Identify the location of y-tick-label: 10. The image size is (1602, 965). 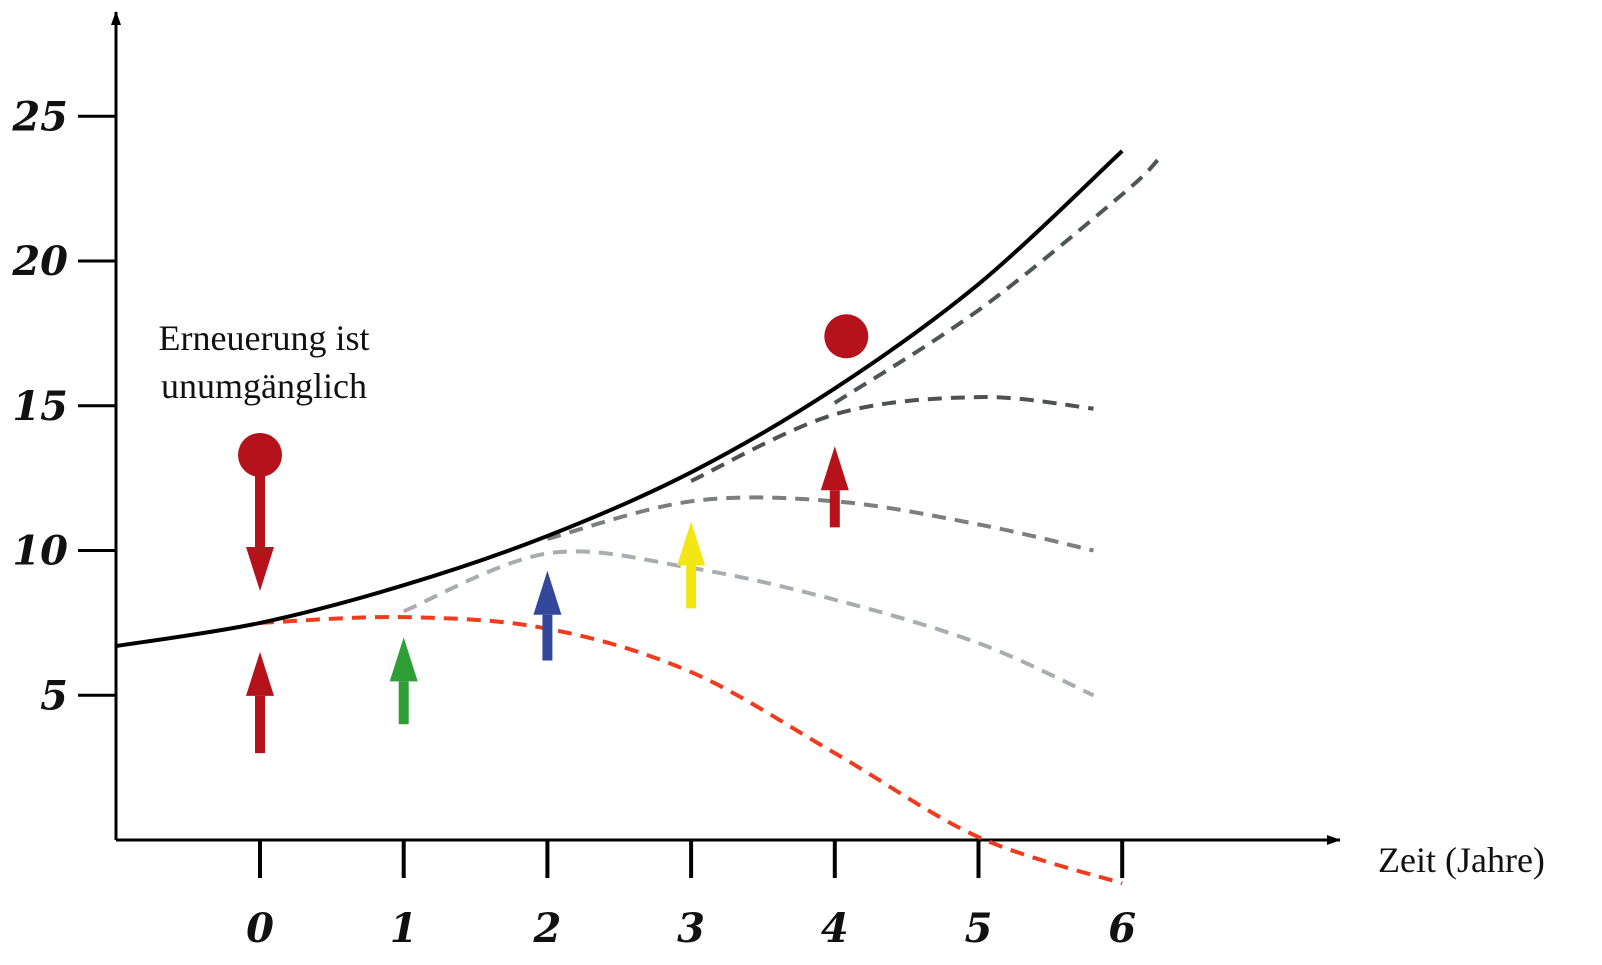
(40, 551).